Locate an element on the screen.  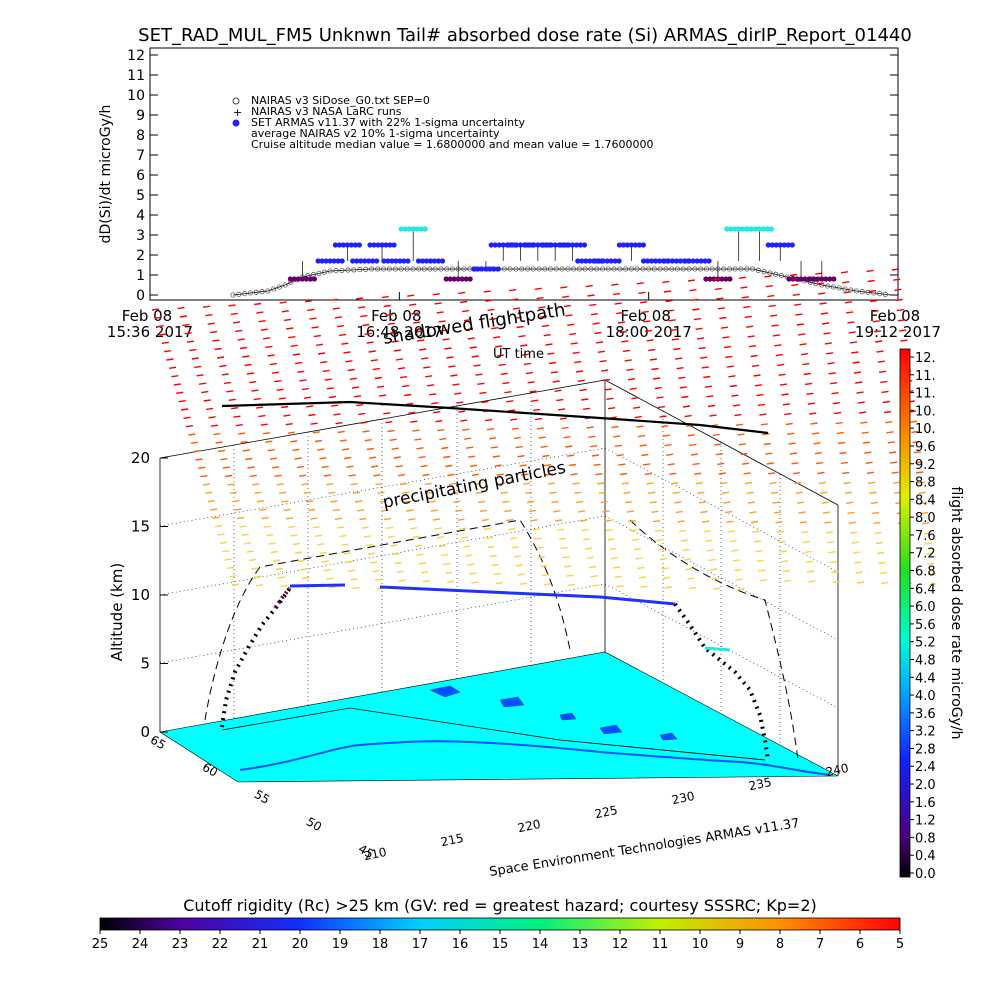
altitude-tick-label: 20 is located at coordinates (140, 458).